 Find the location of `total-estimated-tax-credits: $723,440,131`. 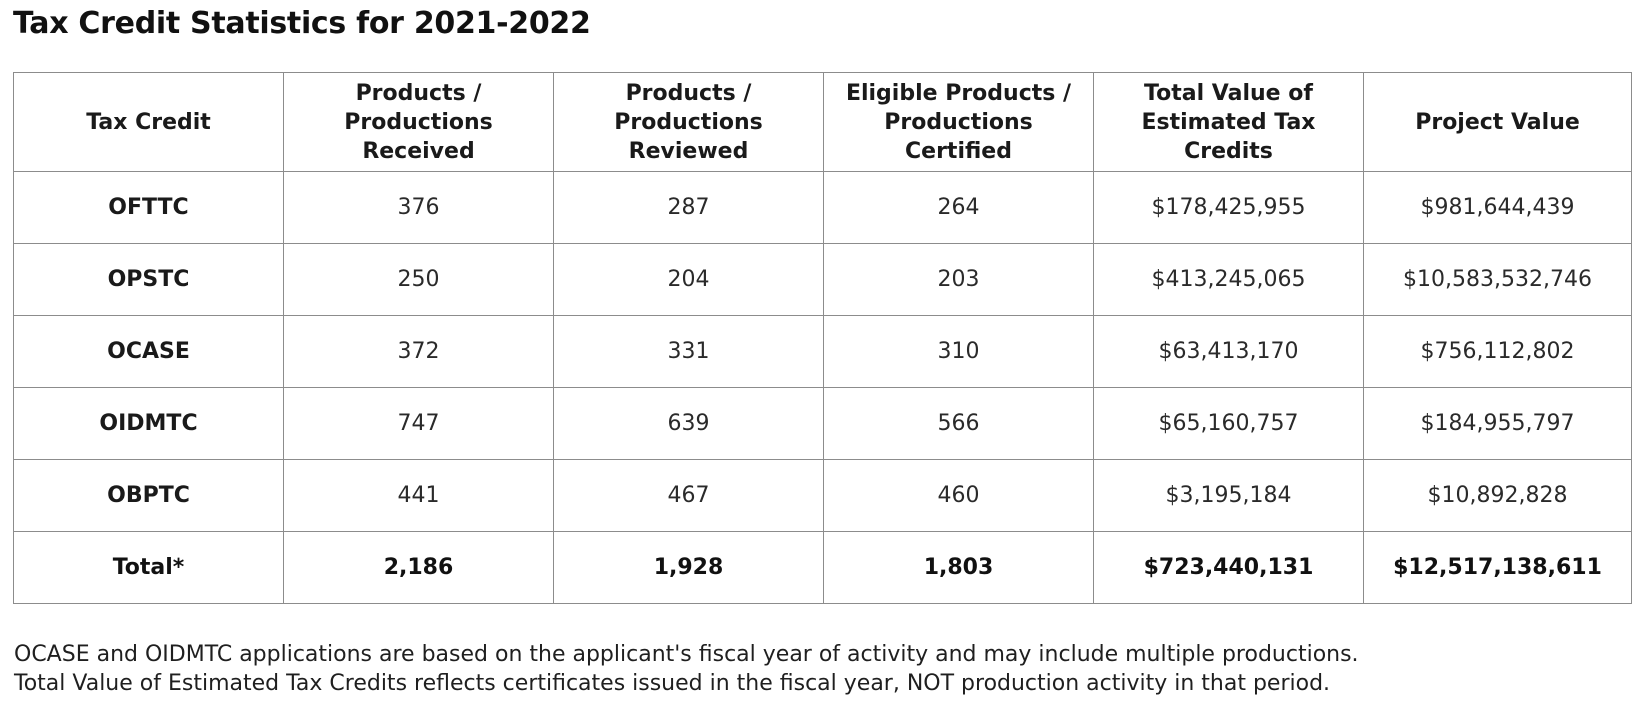

total-estimated-tax-credits: $723,440,131 is located at coordinates (1228, 567).